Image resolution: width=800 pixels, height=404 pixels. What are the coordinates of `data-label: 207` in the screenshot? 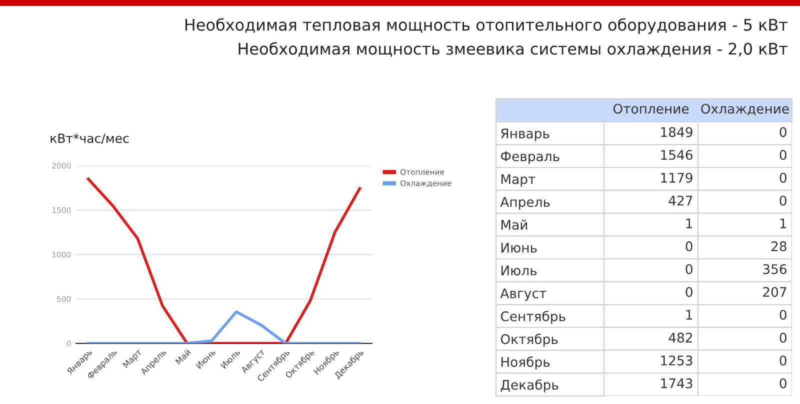 It's located at (774, 291).